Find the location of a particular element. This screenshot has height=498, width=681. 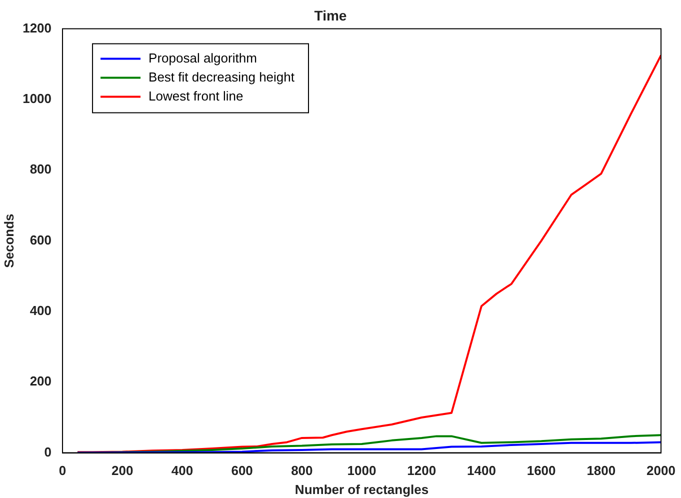

x-tick-label: 600 is located at coordinates (242, 470).